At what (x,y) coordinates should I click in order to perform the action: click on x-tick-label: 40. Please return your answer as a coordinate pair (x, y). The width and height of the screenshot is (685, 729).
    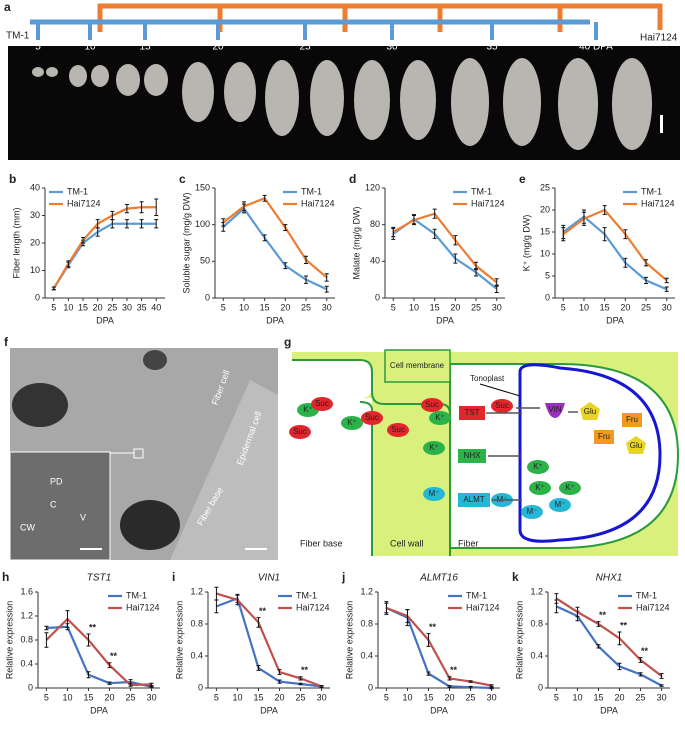
    Looking at the image, I should click on (156, 307).